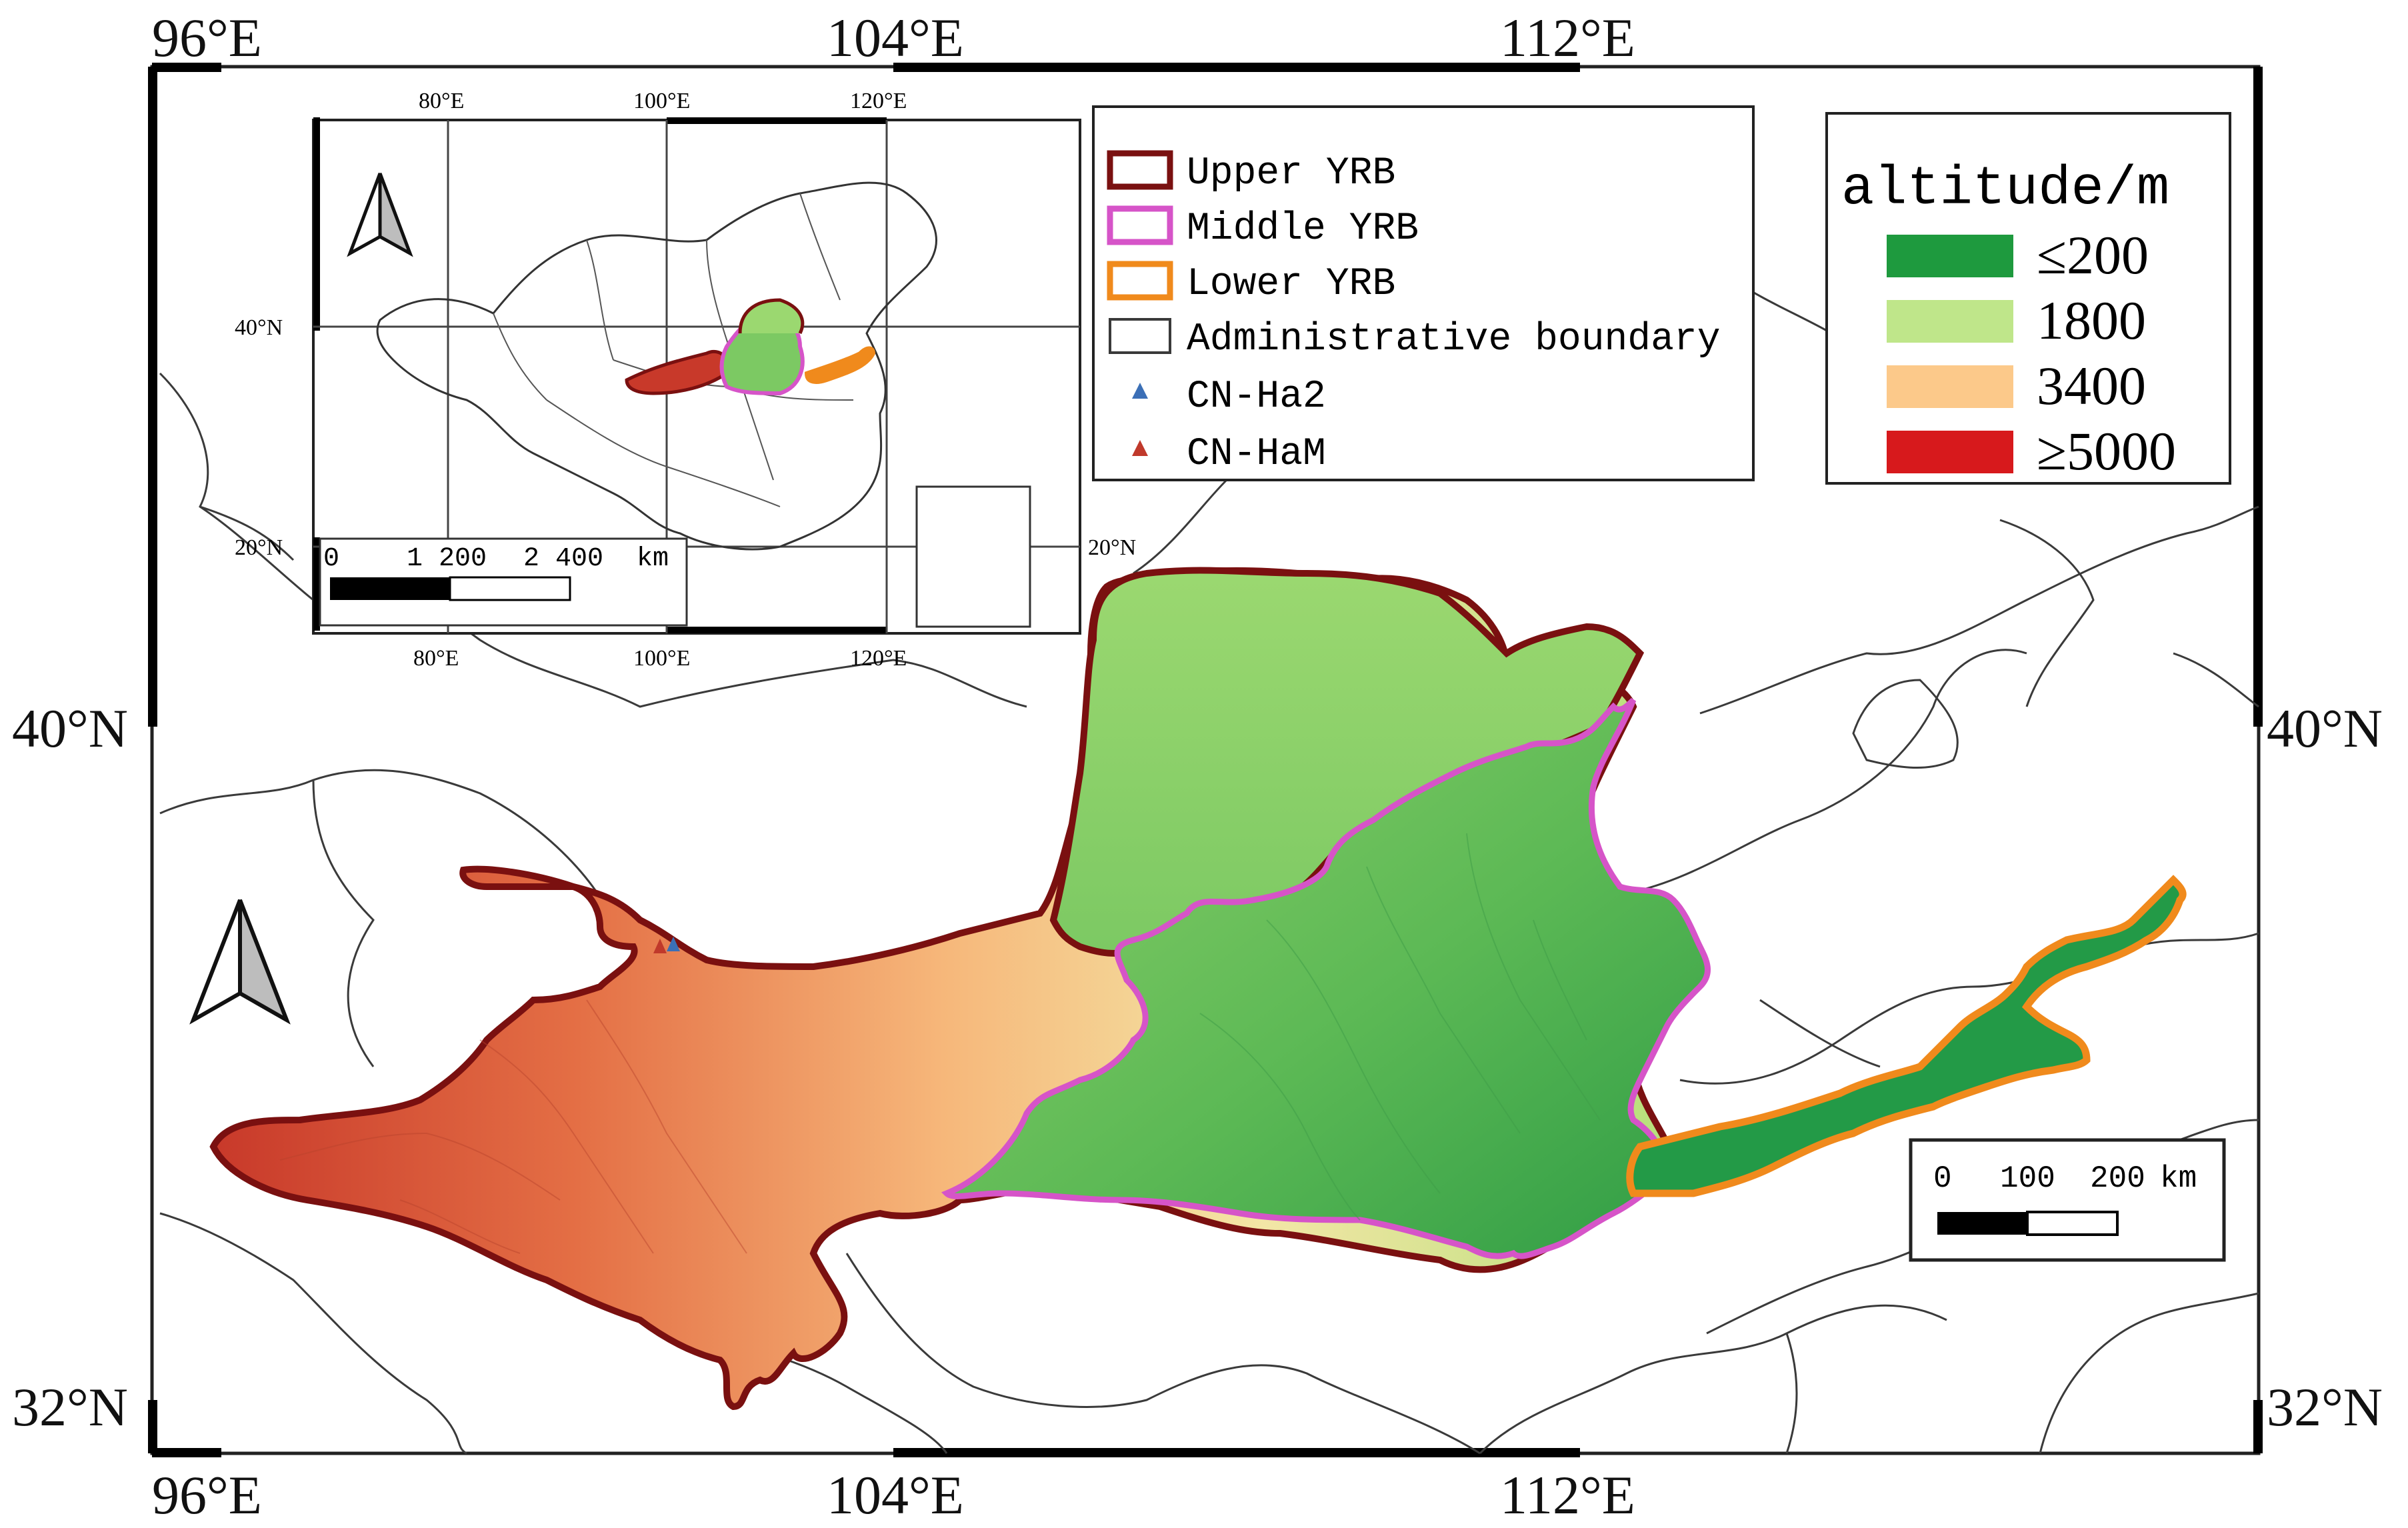 The image size is (2408, 1528). I want to click on inset-lon-bottom-100: 100°E, so click(661, 658).